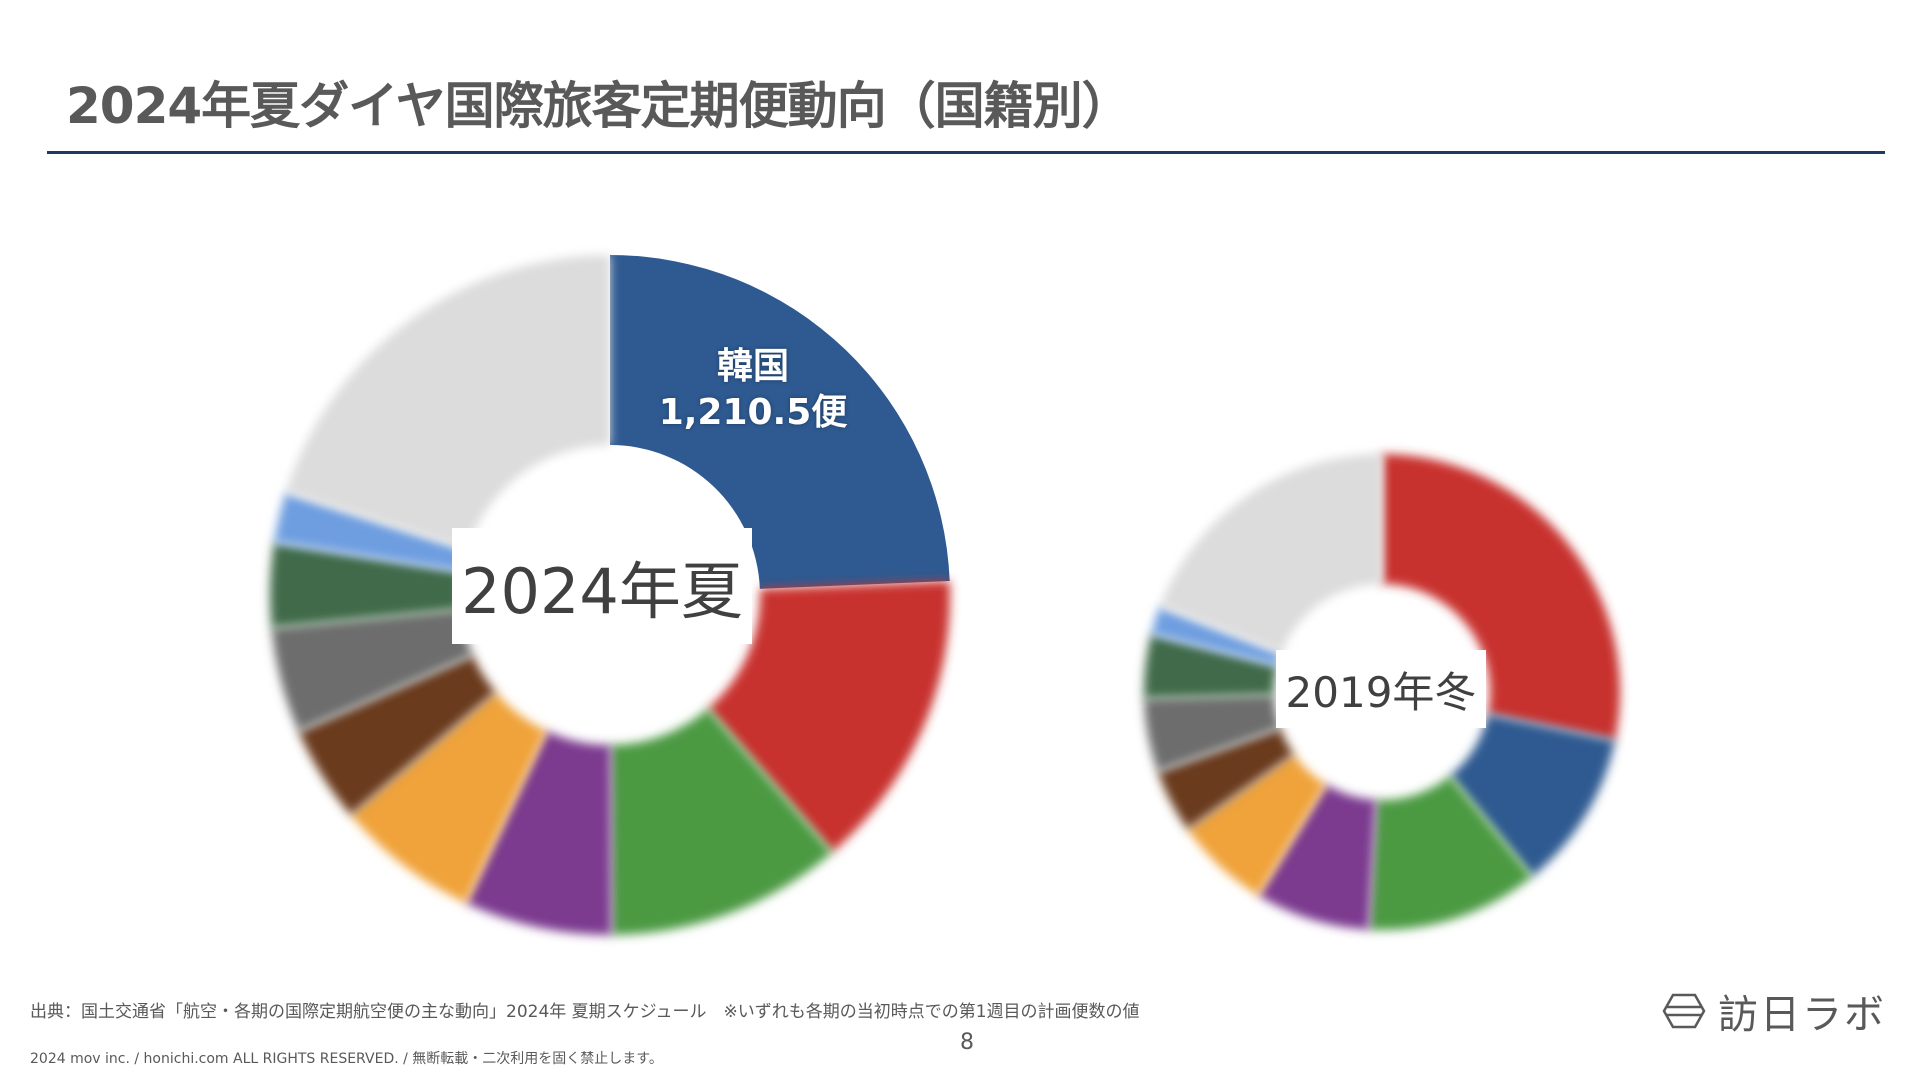  Describe the element at coordinates (752, 366) in the screenshot. I see `slice-label-name: 韓国` at that location.